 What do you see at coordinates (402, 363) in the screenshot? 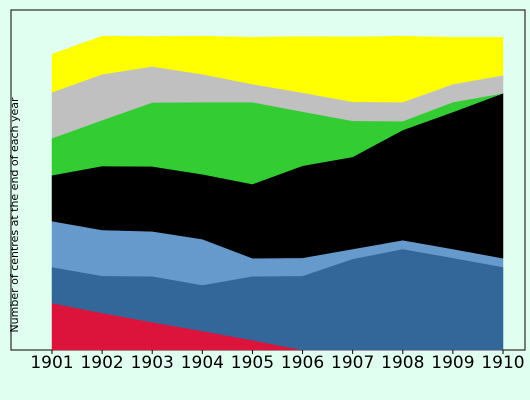
I see `x-tick-label: 1908` at bounding box center [402, 363].